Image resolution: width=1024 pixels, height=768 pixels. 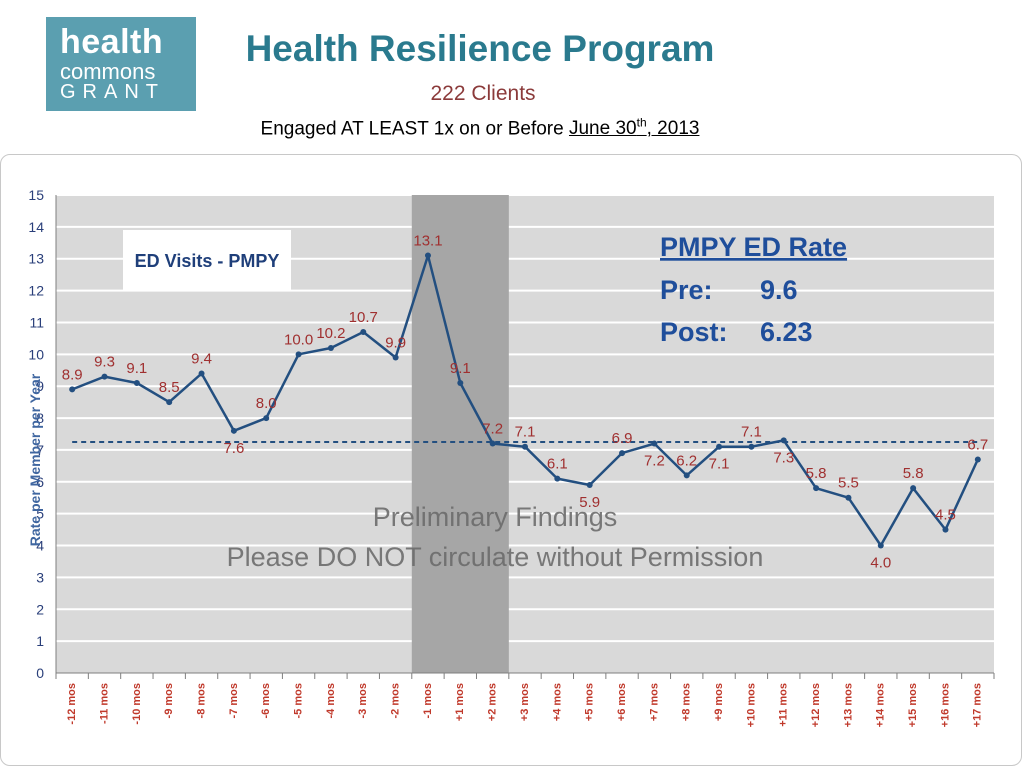 What do you see at coordinates (460, 434) in the screenshot?
I see `shaded-band` at bounding box center [460, 434].